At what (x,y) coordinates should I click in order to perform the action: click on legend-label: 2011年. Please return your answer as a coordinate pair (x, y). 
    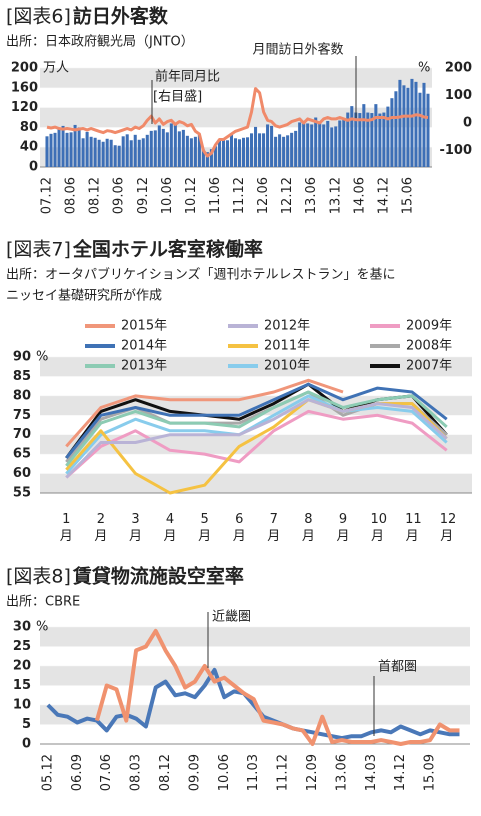
    Looking at the image, I should click on (287, 346).